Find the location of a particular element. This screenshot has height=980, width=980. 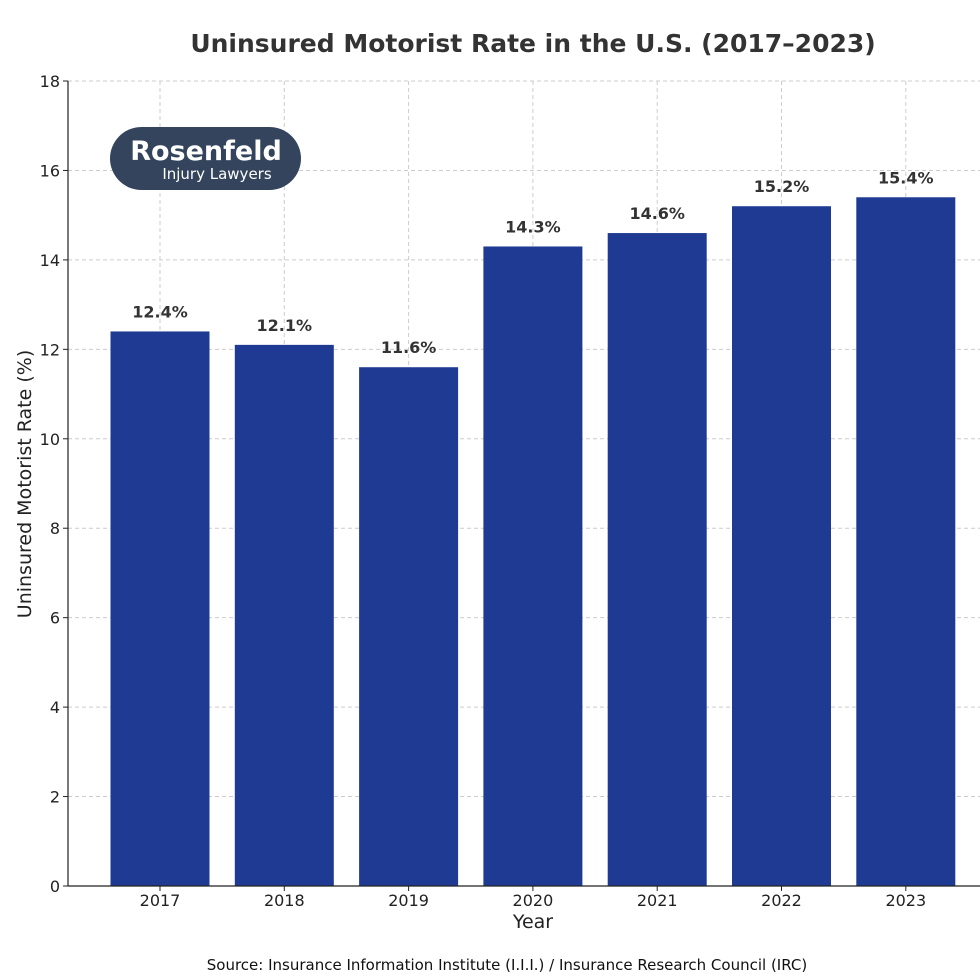

data-label: 12.4% is located at coordinates (160, 311).